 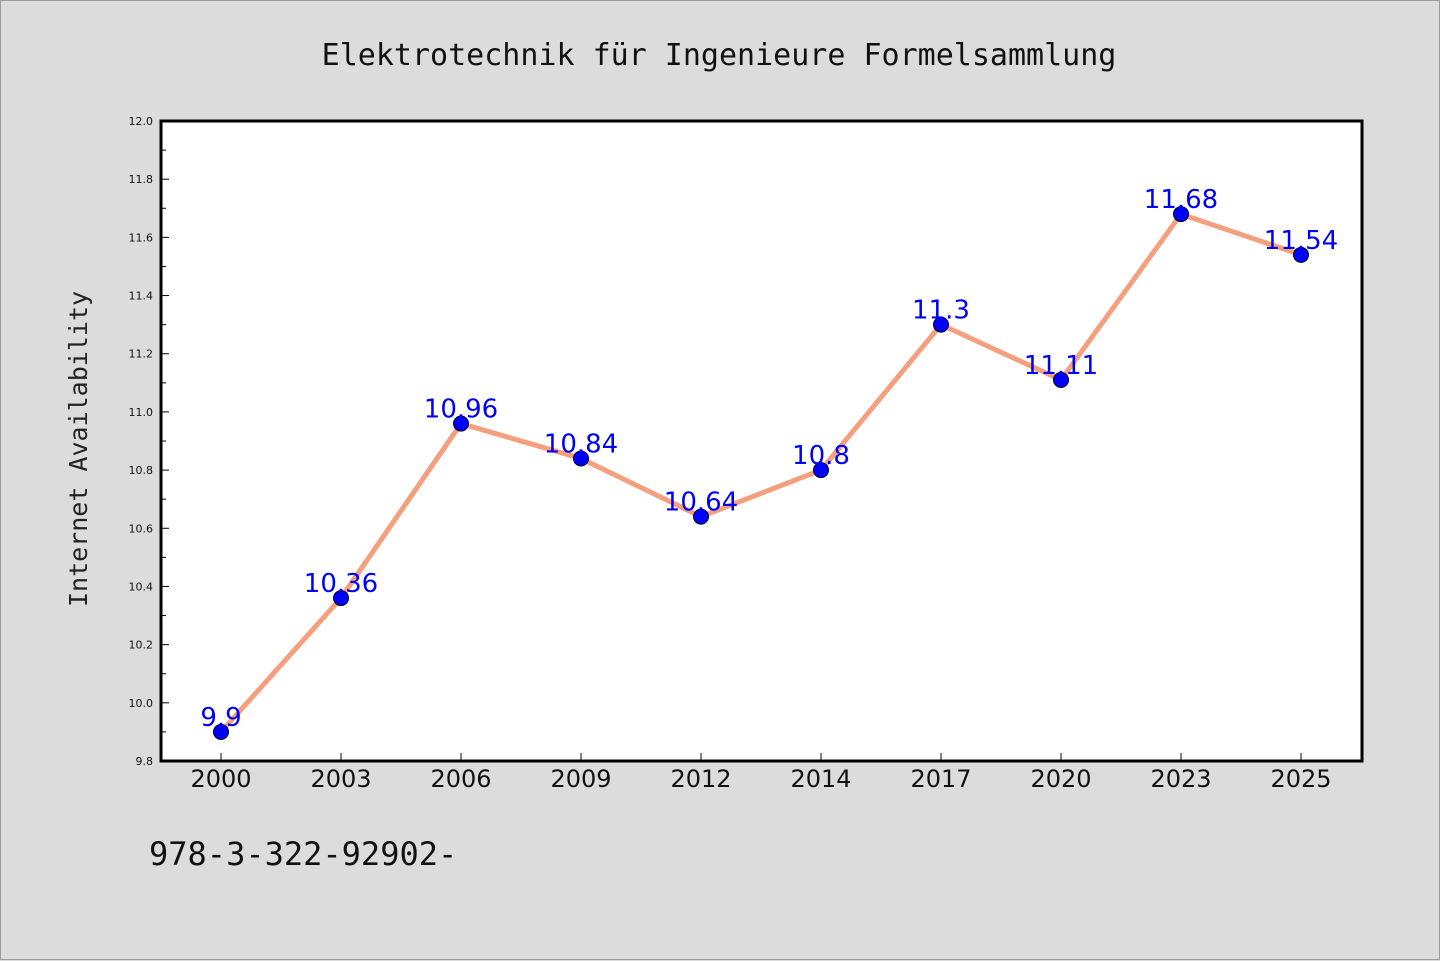 What do you see at coordinates (1300, 779) in the screenshot?
I see `x-tick-label: 2025` at bounding box center [1300, 779].